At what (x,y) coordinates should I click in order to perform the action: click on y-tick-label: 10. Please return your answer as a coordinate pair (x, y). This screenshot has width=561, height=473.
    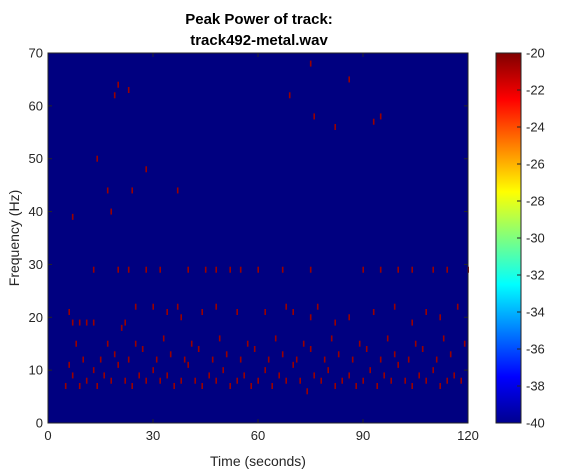
    Looking at the image, I should click on (36, 370).